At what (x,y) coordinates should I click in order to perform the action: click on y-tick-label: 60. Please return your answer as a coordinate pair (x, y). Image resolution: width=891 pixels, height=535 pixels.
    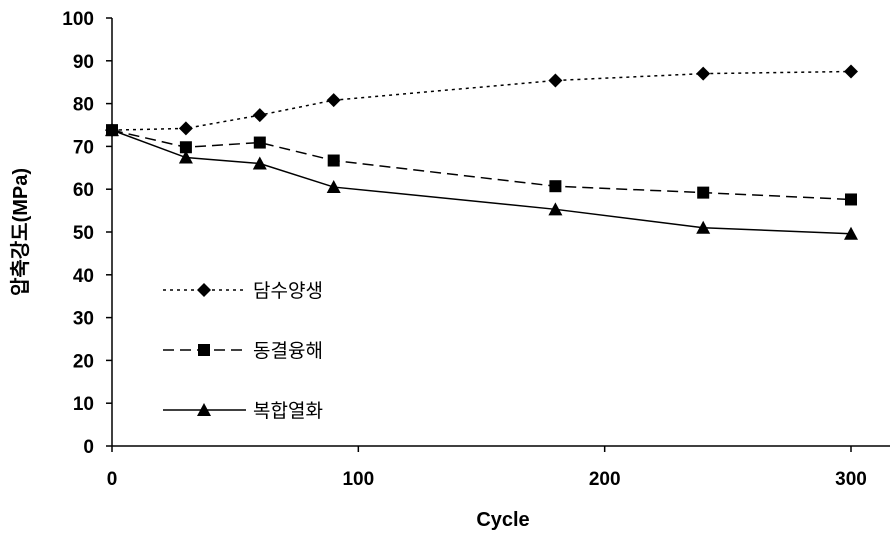
    Looking at the image, I should click on (83, 190).